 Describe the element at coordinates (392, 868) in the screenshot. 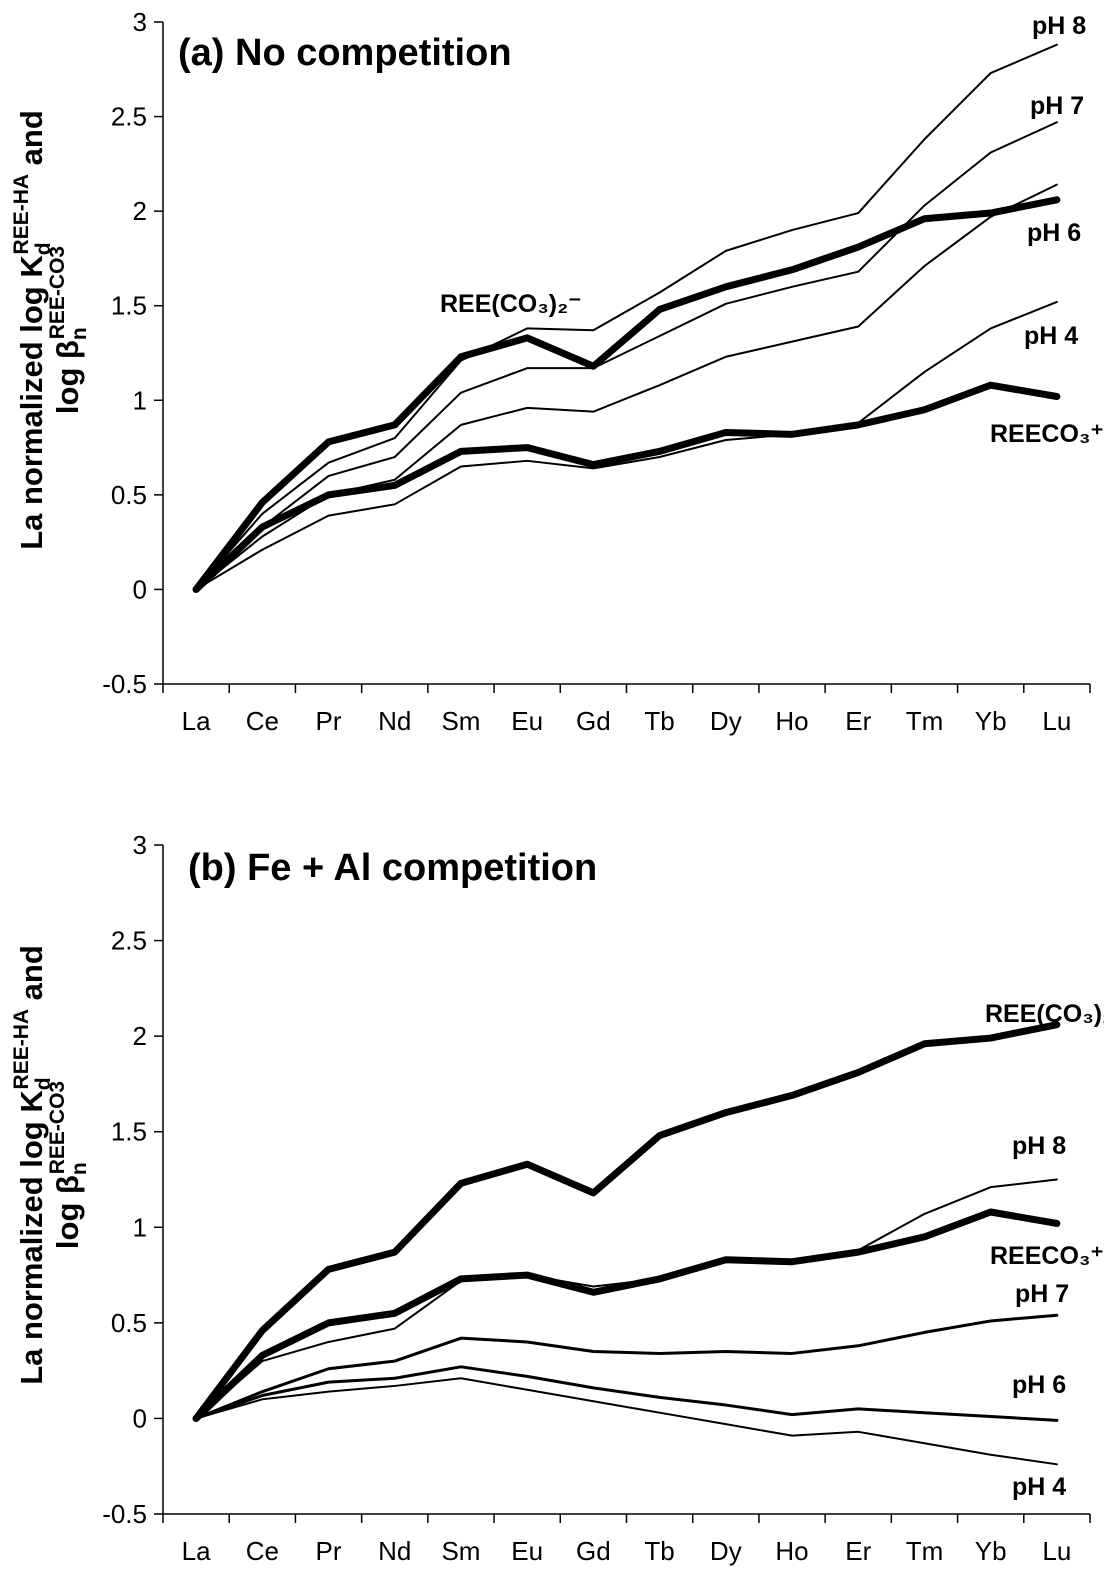

I see `chart-title: (b) Fe + Al competition` at that location.